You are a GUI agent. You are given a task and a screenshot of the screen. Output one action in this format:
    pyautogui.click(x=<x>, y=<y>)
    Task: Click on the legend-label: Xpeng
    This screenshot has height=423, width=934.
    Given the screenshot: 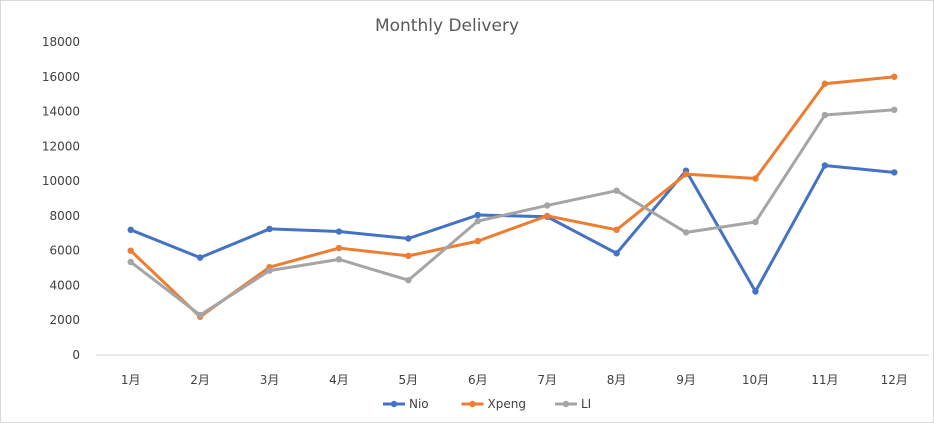 What is the action you would take?
    pyautogui.click(x=507, y=404)
    